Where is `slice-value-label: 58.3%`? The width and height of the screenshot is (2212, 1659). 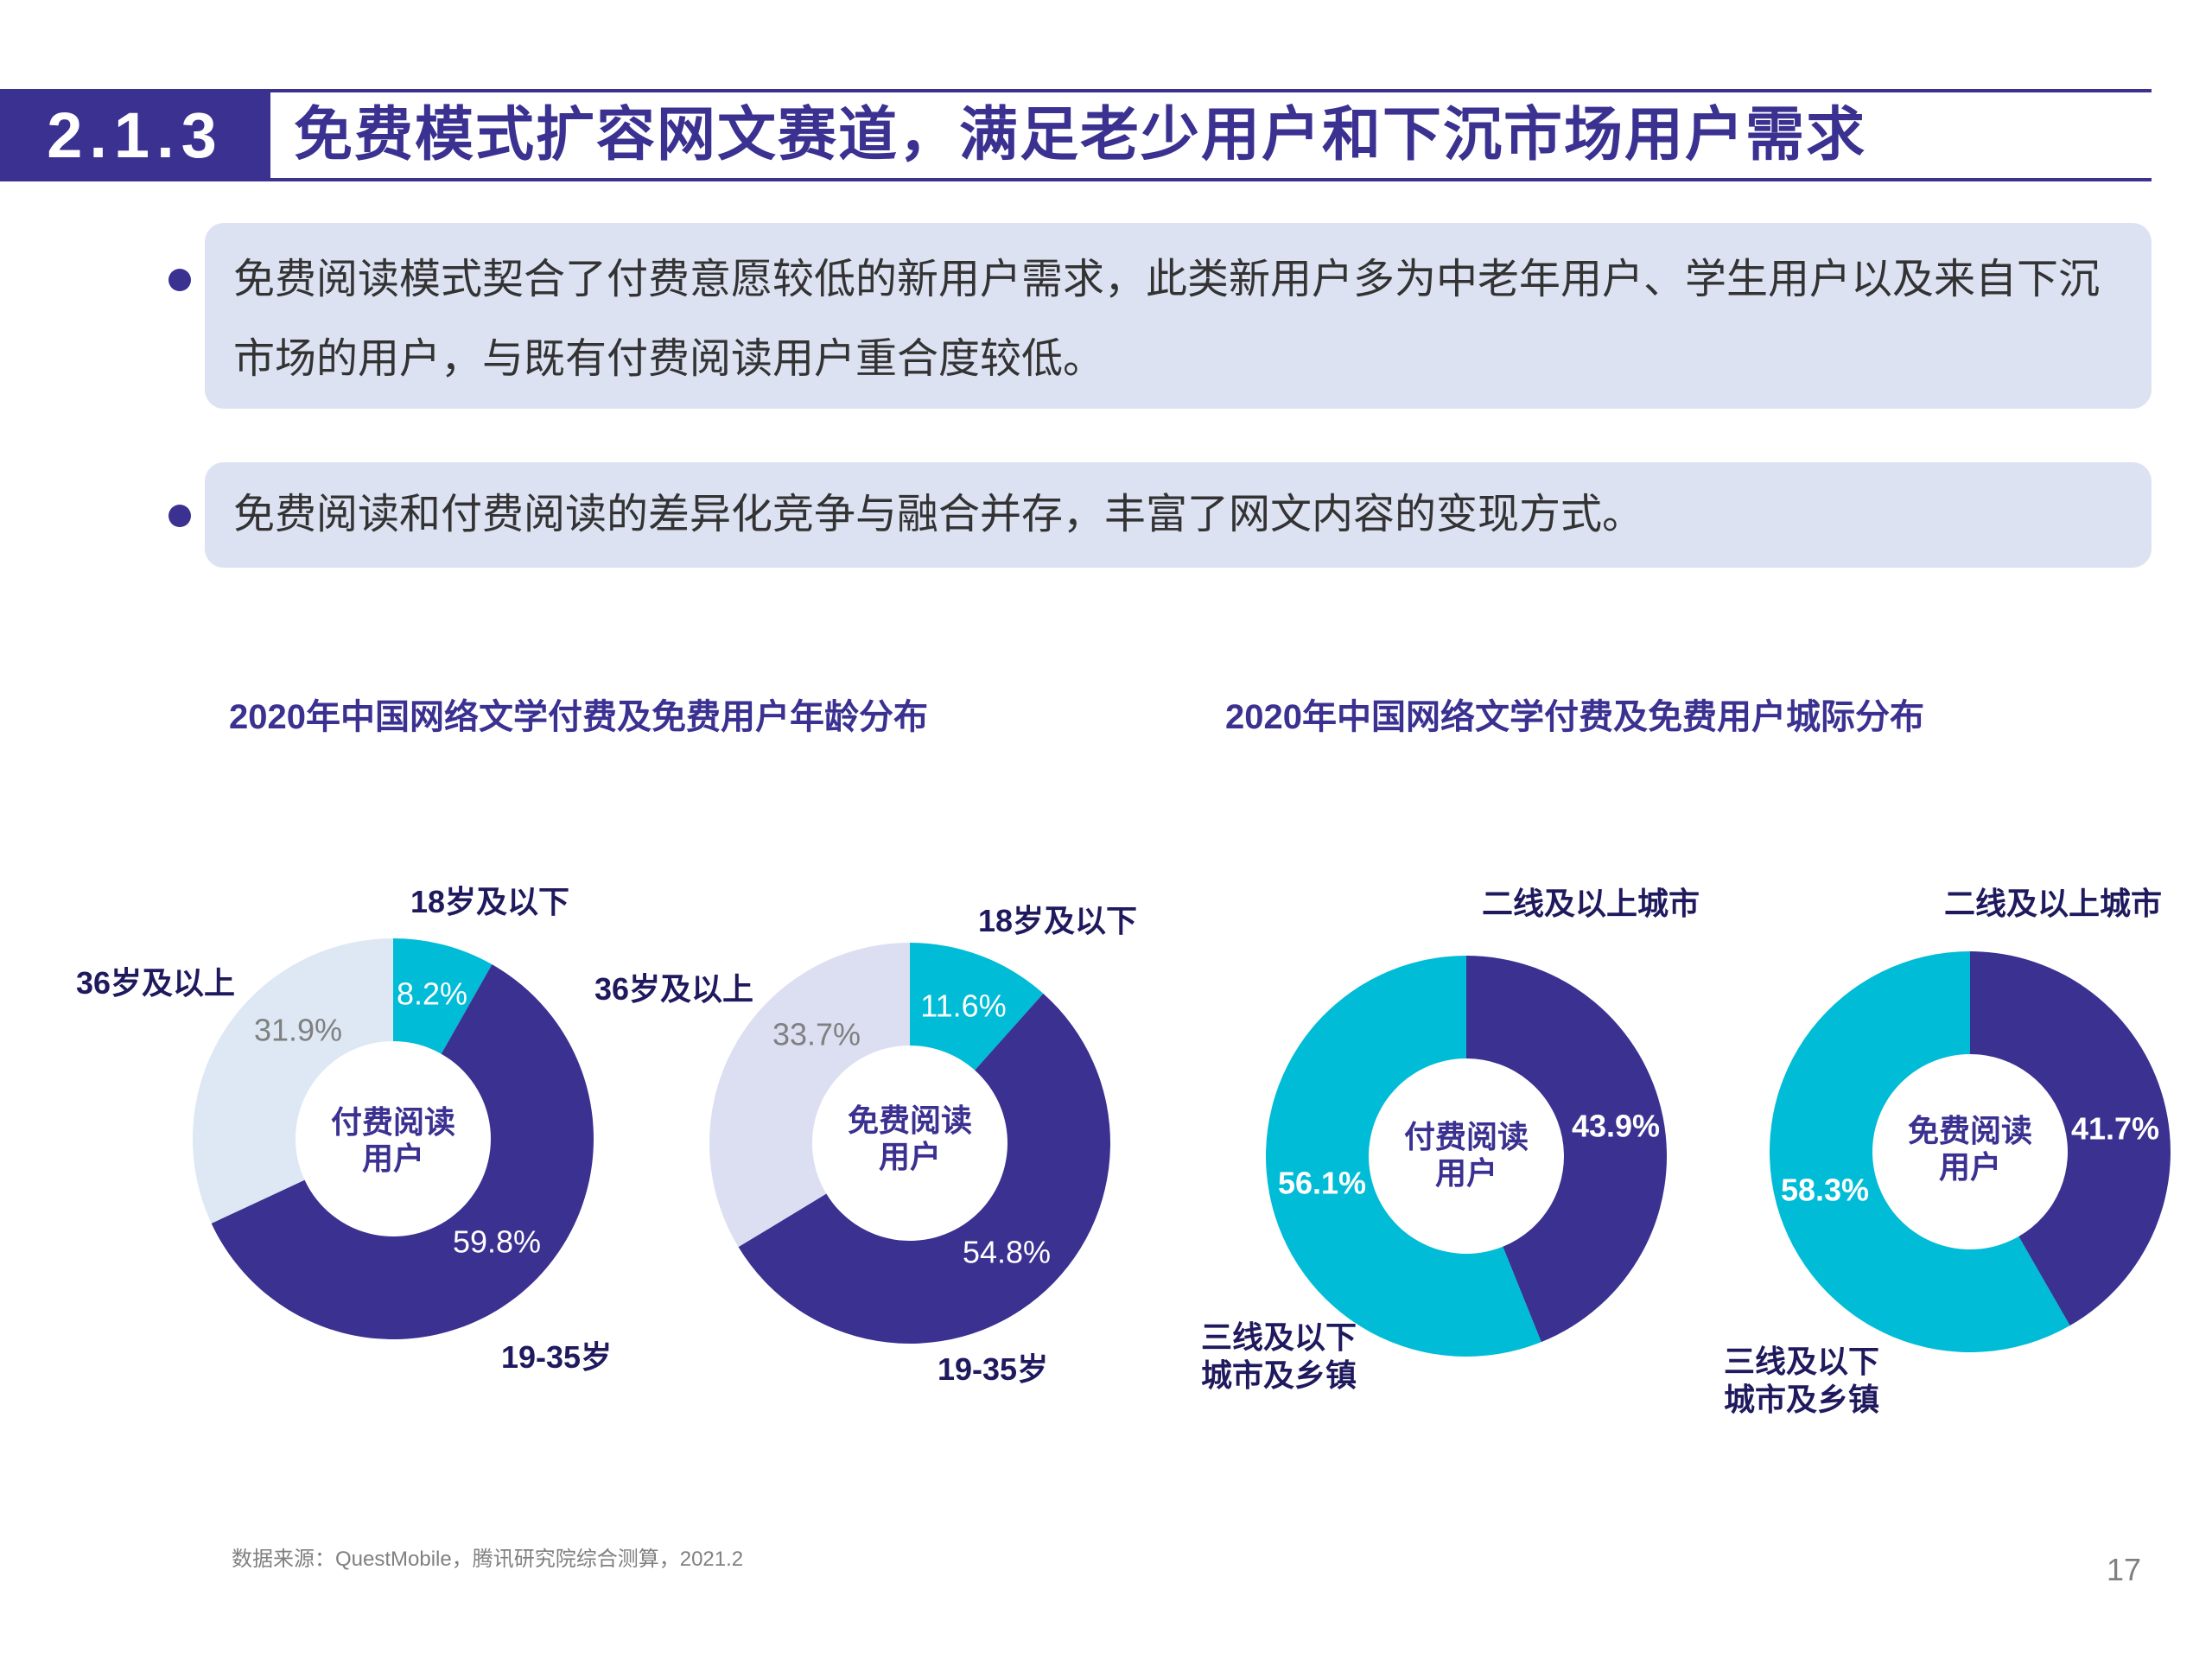 slice-value-label: 58.3% is located at coordinates (1825, 1190).